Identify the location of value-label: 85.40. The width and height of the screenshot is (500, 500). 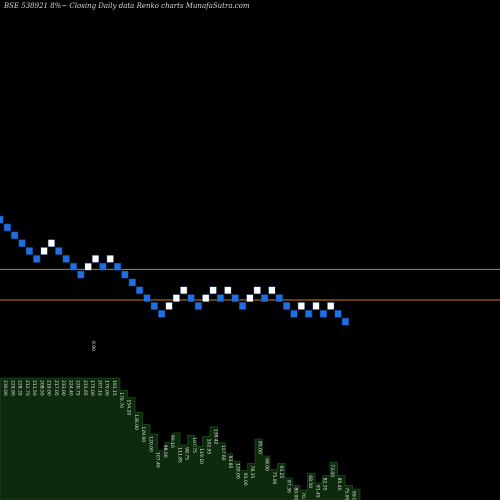
(339, 484).